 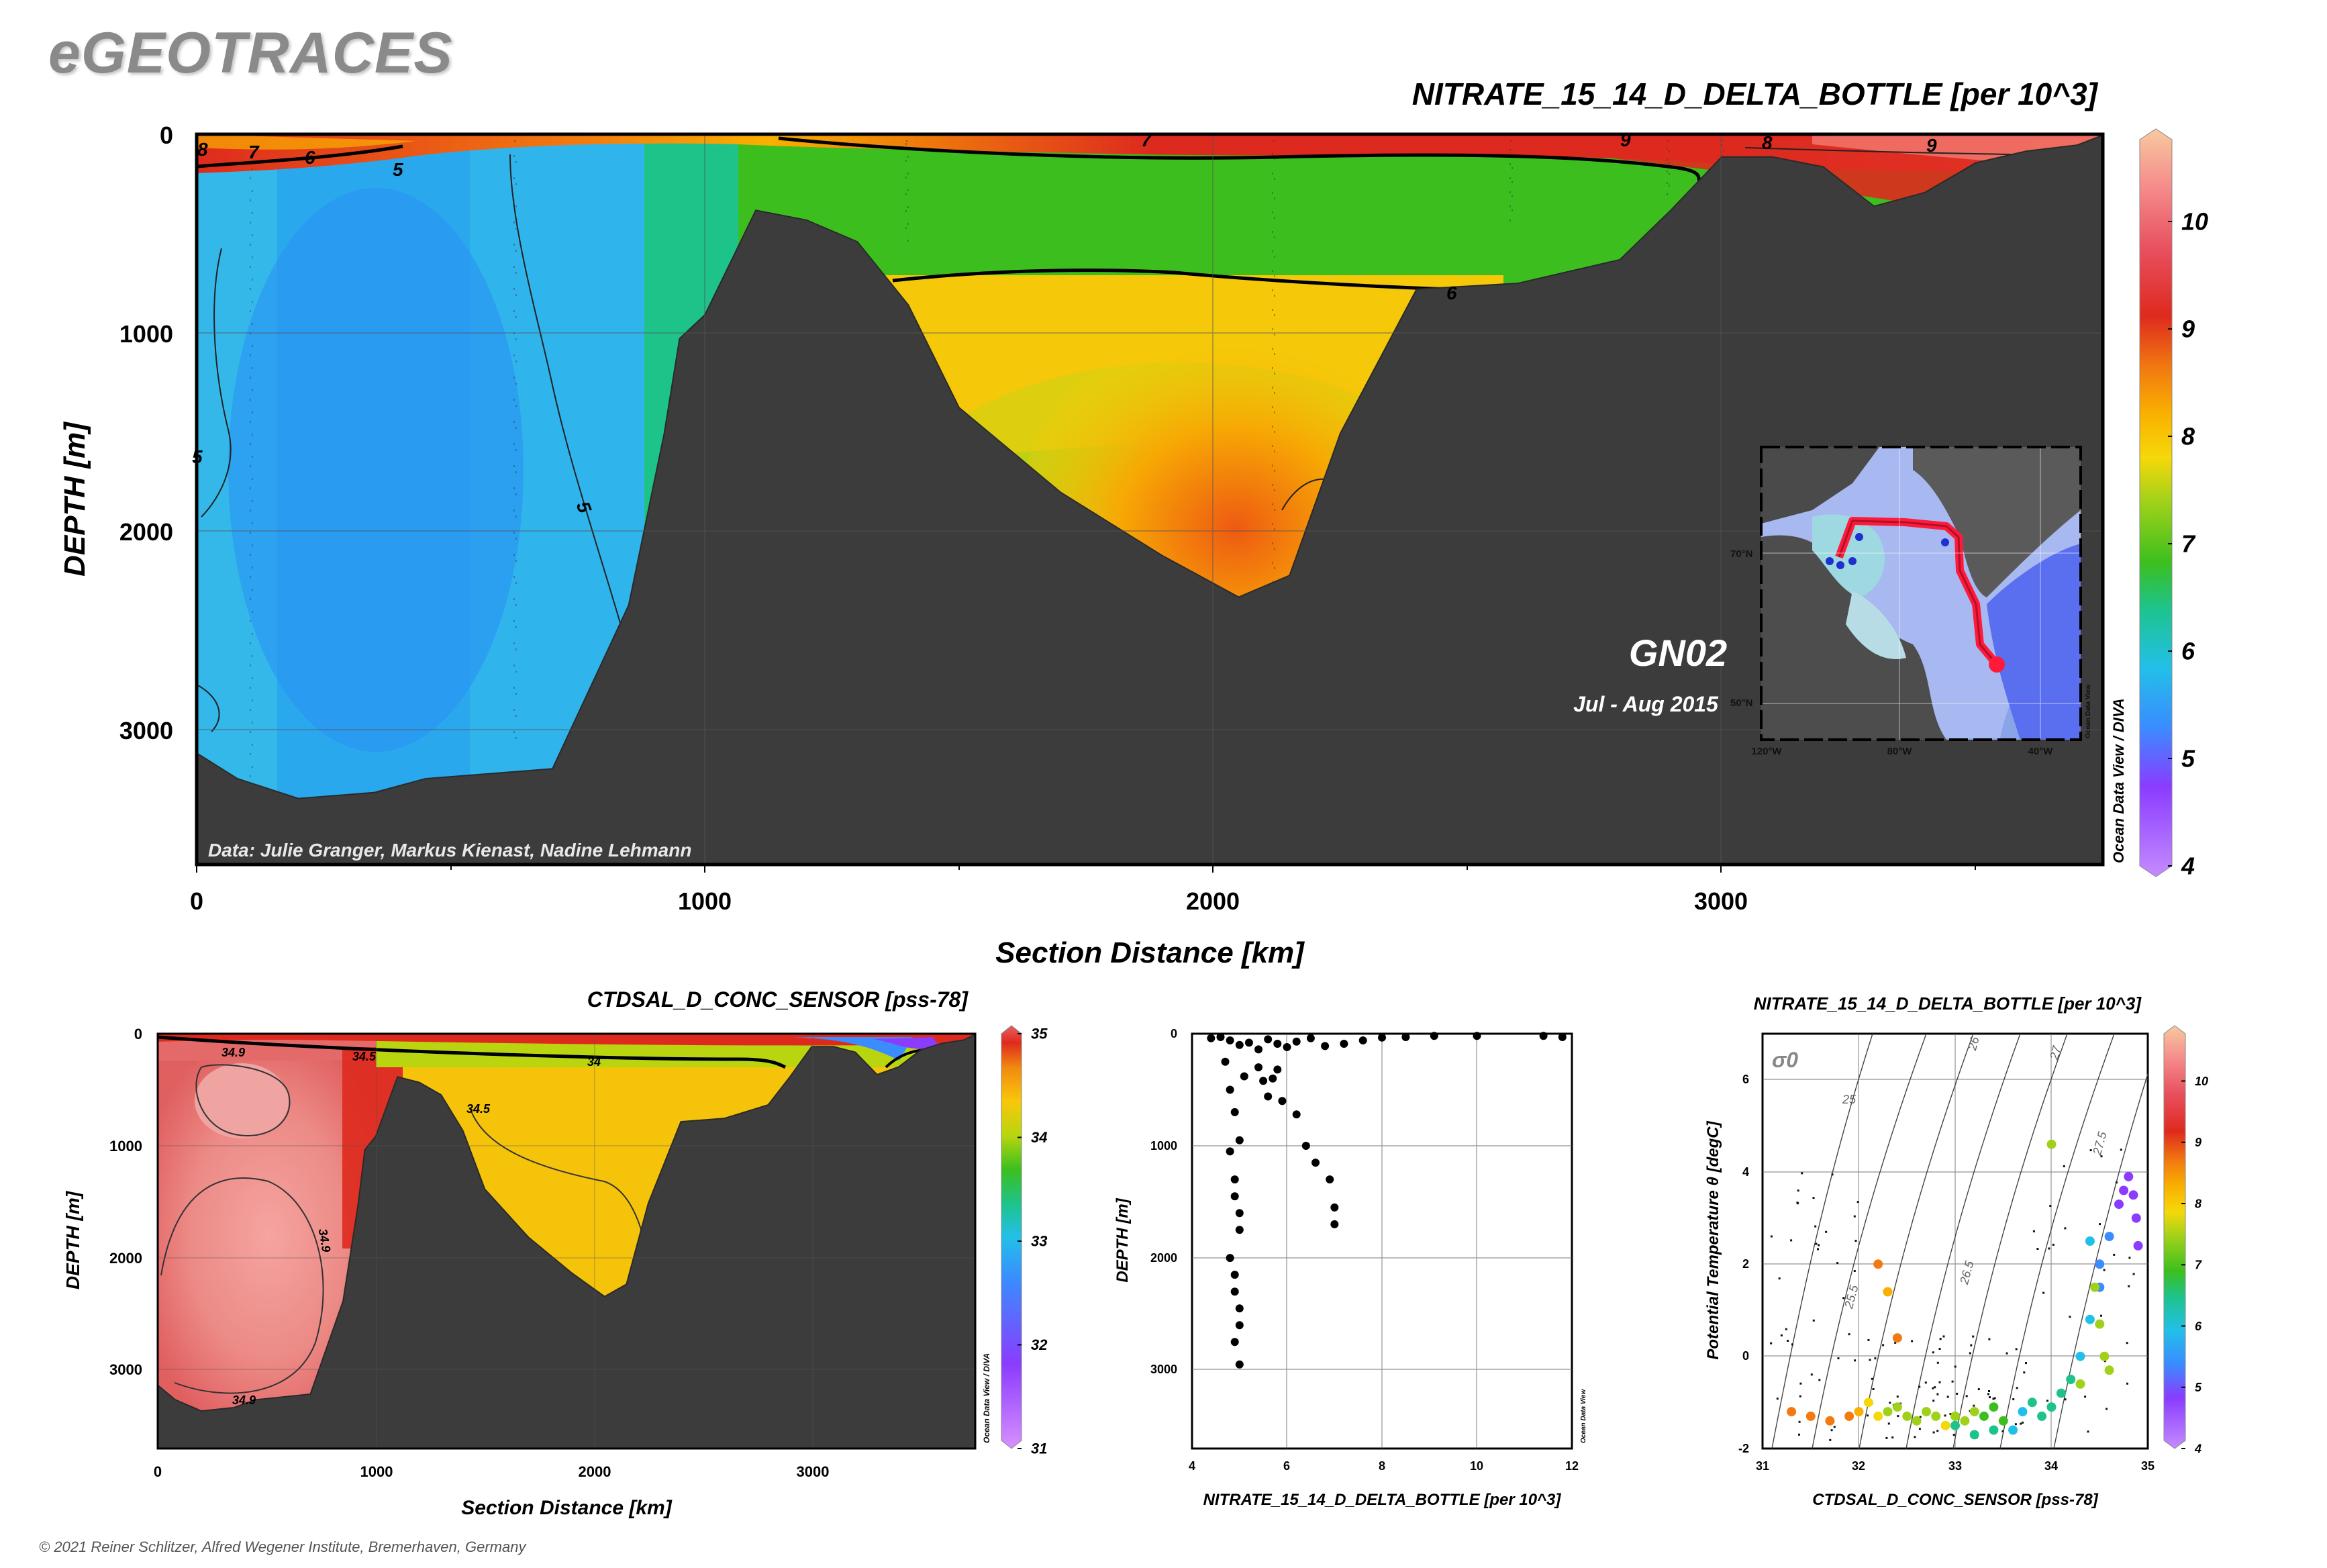 What do you see at coordinates (2041, 751) in the screenshot?
I see `map-lon-label: 40°W` at bounding box center [2041, 751].